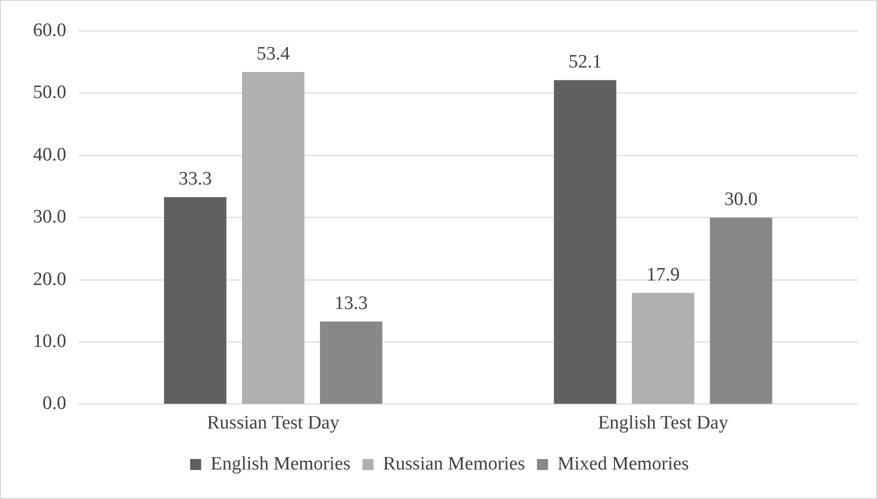 This screenshot has height=499, width=877. Describe the element at coordinates (49, 30) in the screenshot. I see `y-tick-label: 60.0` at that location.